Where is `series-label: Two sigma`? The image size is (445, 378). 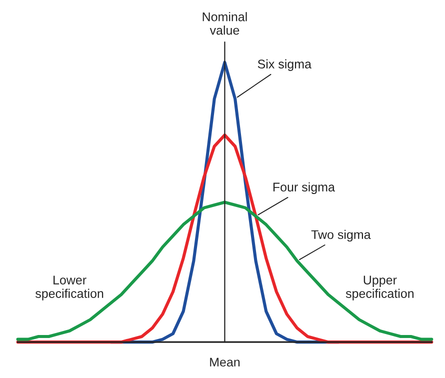
series-label: Two sigma is located at coordinates (341, 236).